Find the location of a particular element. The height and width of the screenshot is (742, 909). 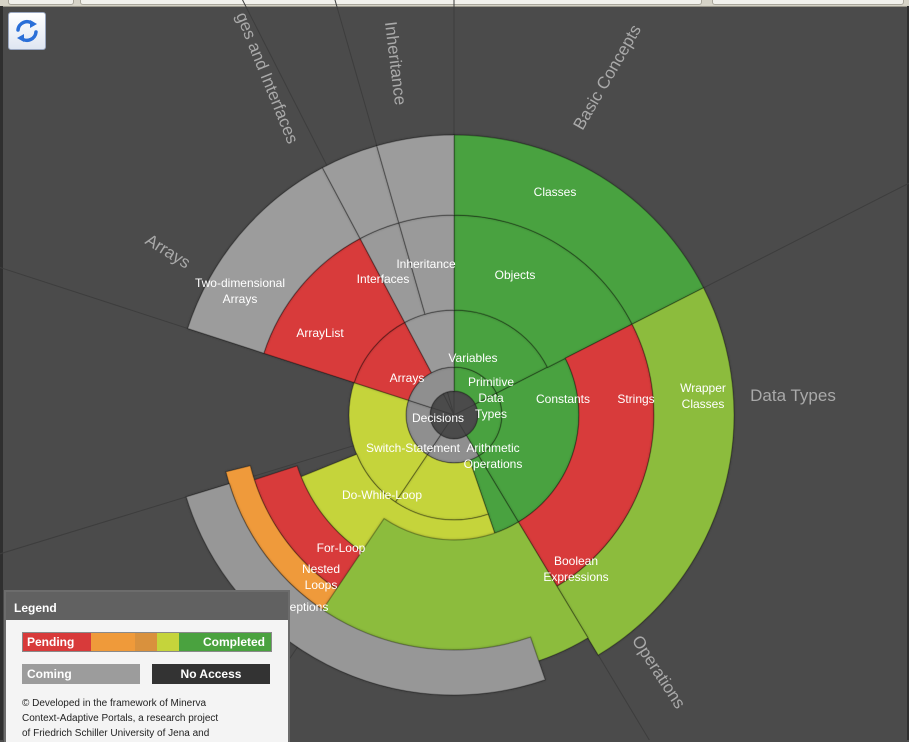

segment-label: Strings is located at coordinates (635, 399).